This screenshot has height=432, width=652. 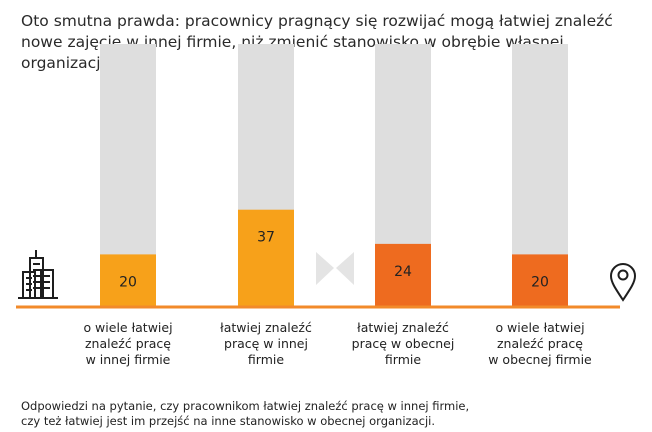 I want to click on category-label-line: pracę w obecnej, so click(x=403, y=343).